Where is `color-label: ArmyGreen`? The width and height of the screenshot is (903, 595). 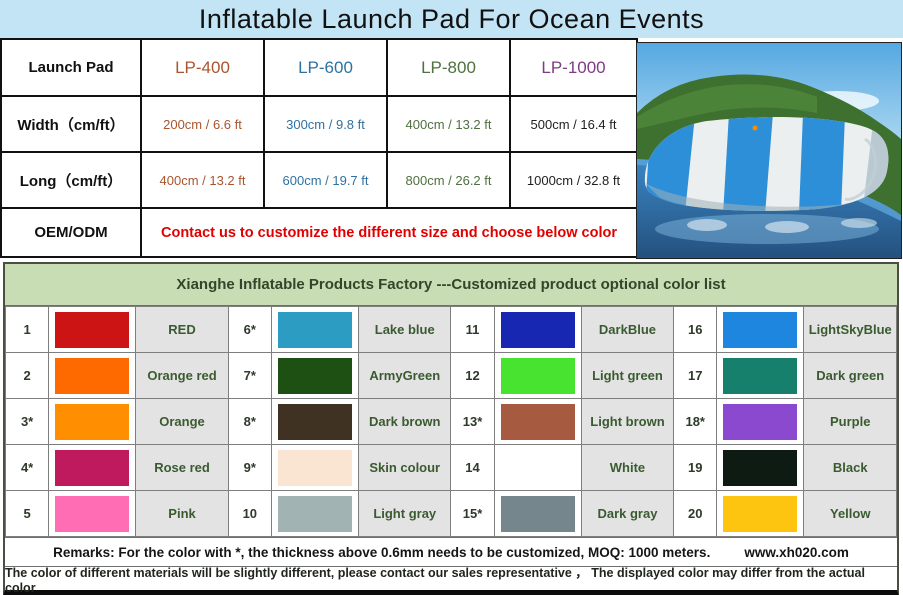
color-label: ArmyGreen is located at coordinates (405, 375).